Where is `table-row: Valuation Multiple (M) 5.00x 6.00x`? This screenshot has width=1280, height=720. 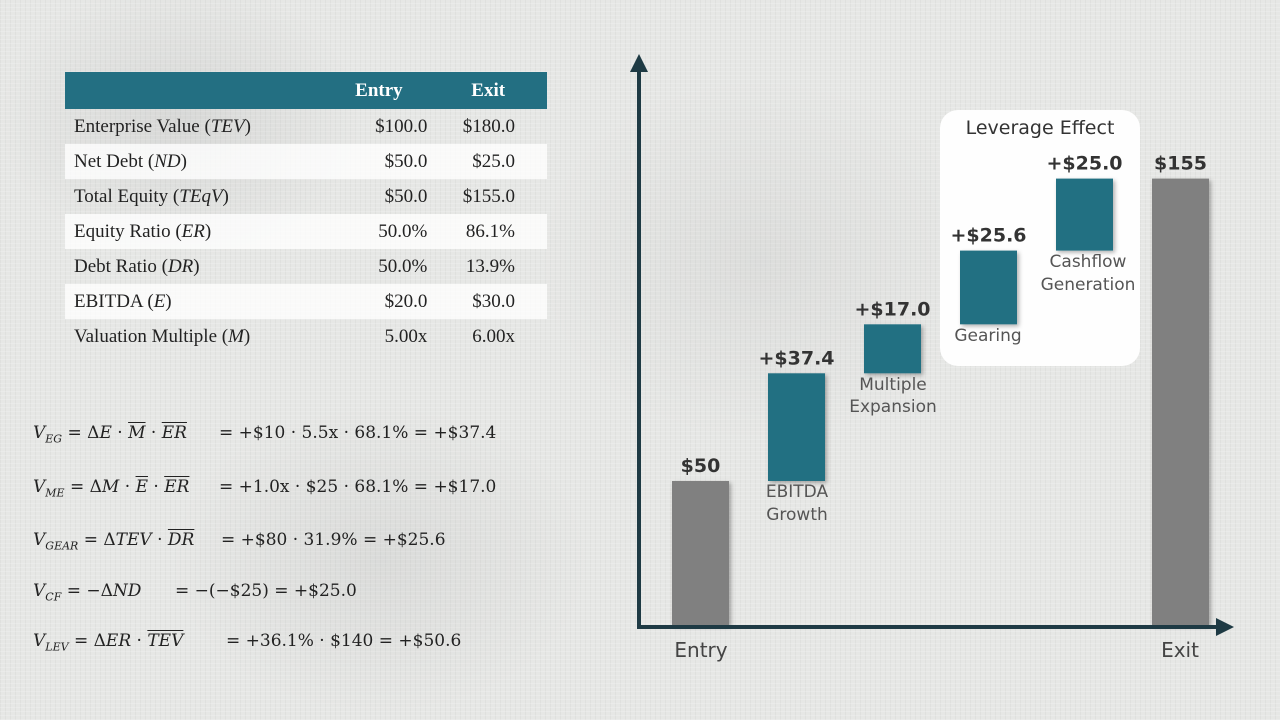 table-row: Valuation Multiple (M) 5.00x 6.00x is located at coordinates (306, 336).